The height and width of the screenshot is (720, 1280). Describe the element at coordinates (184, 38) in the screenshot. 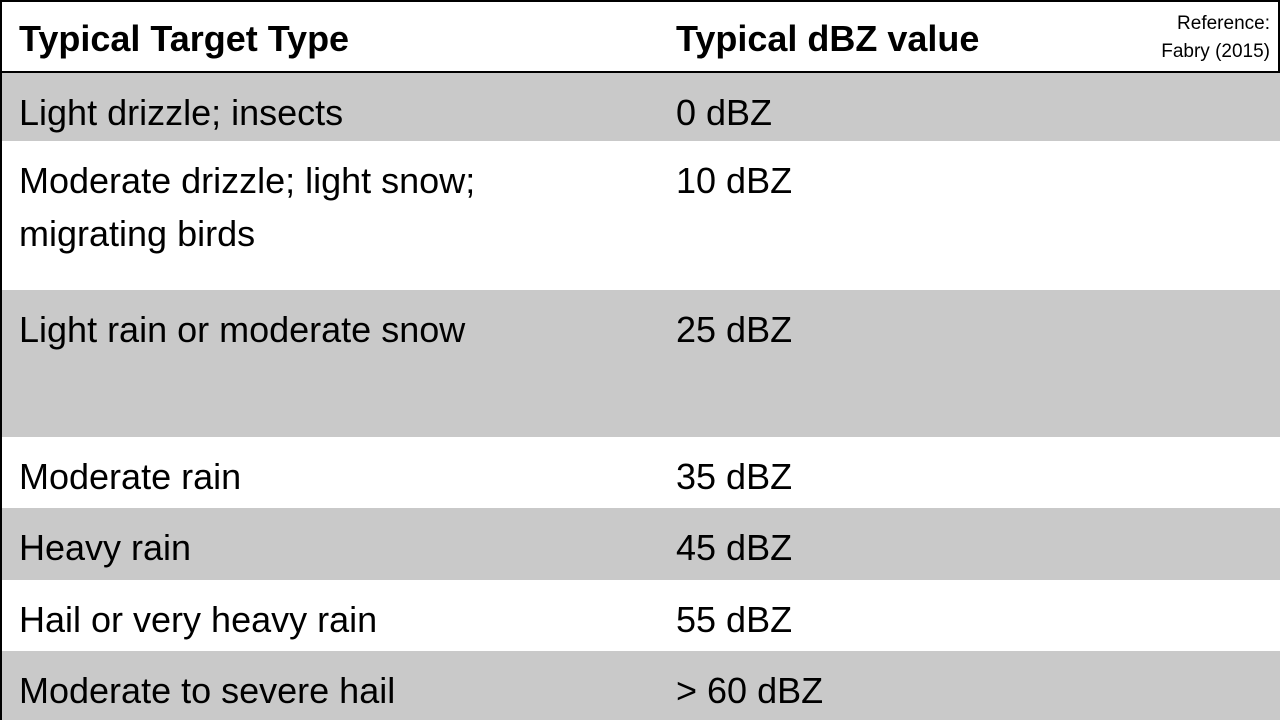

I see `header-target-type: Typical Target Type` at that location.